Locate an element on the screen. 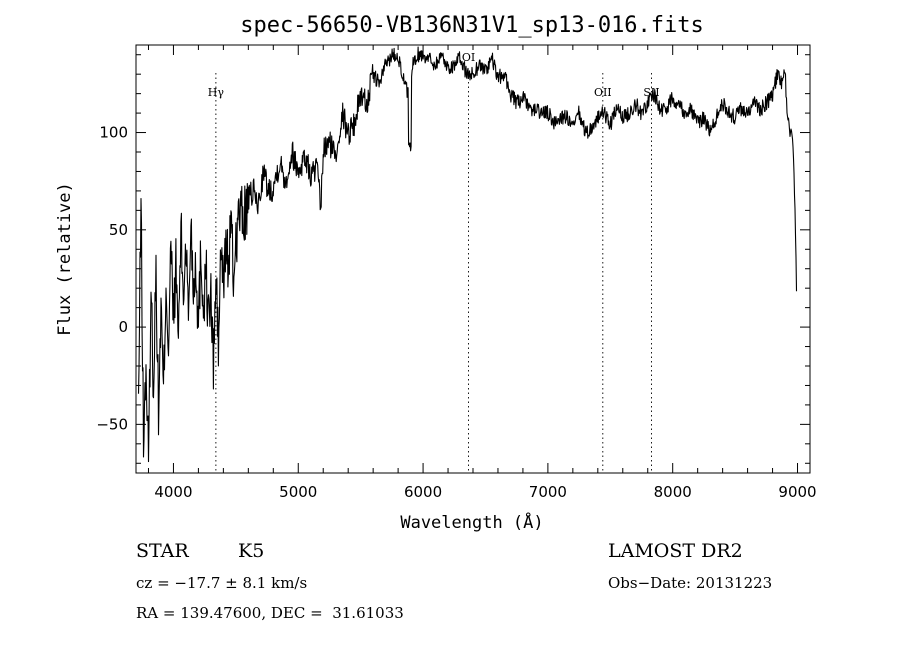  x-tick-label: 4000 is located at coordinates (173, 492).